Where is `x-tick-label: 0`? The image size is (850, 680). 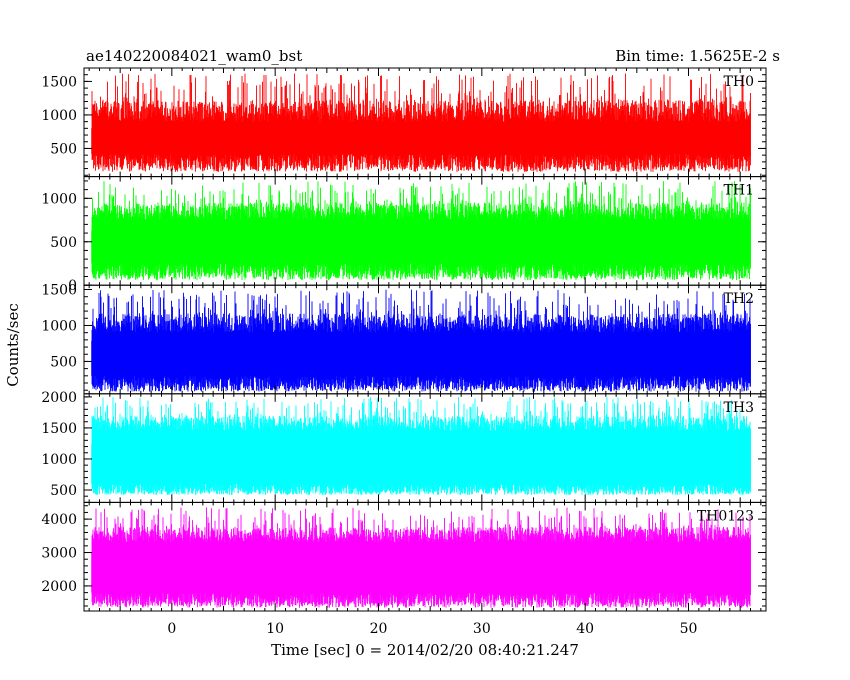 x-tick-label: 0 is located at coordinates (171, 629).